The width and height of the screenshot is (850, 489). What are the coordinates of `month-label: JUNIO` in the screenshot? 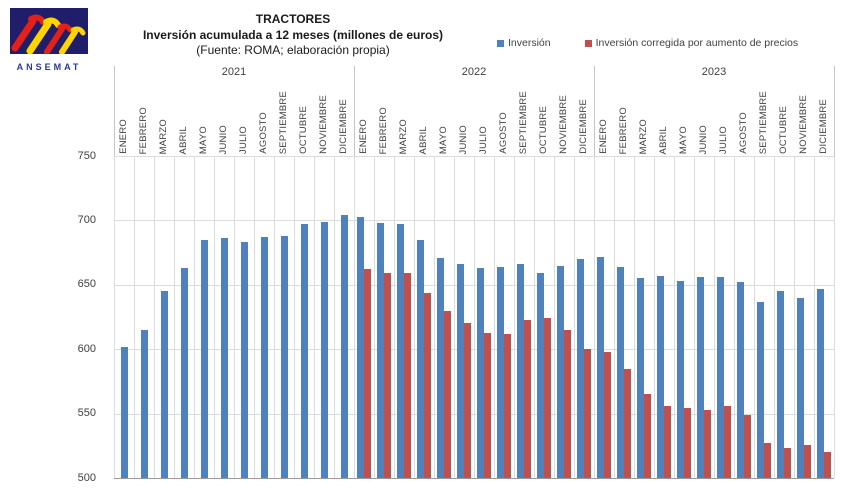 It's located at (703, 139).